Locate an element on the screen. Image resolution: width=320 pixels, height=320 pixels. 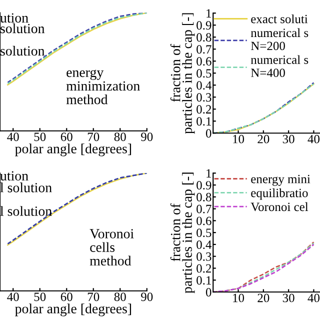
legend-label: numerical s N=400 is located at coordinates (279, 66).